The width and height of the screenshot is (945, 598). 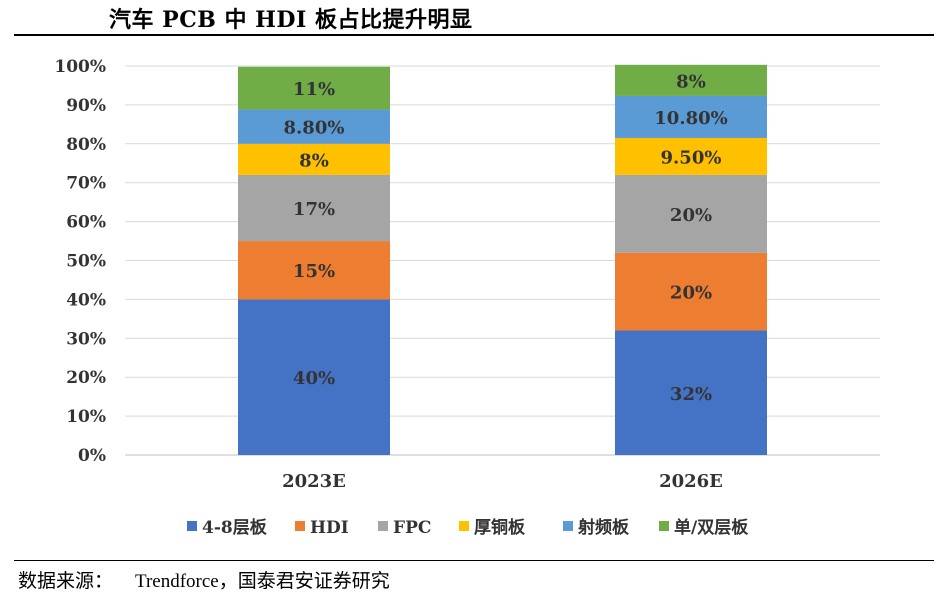 I want to click on y-axis-ticks: 0% 10% 20% 30% 40% 50% 60% 70% 80% 90% 100%, so click(x=80, y=261).